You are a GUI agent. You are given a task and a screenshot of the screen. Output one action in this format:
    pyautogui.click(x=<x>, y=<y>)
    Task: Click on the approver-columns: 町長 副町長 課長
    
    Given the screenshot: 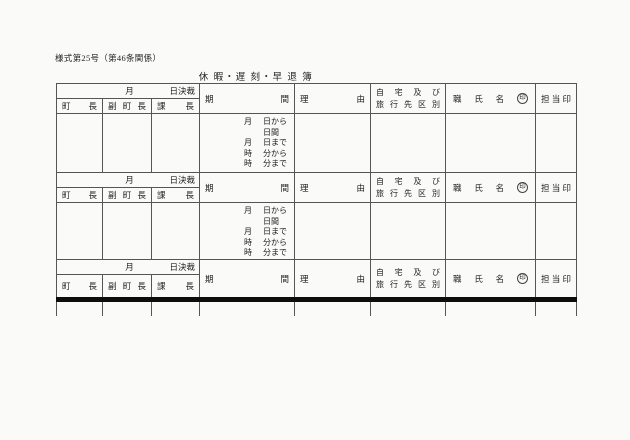 What is the action you would take?
    pyautogui.click(x=128, y=286)
    